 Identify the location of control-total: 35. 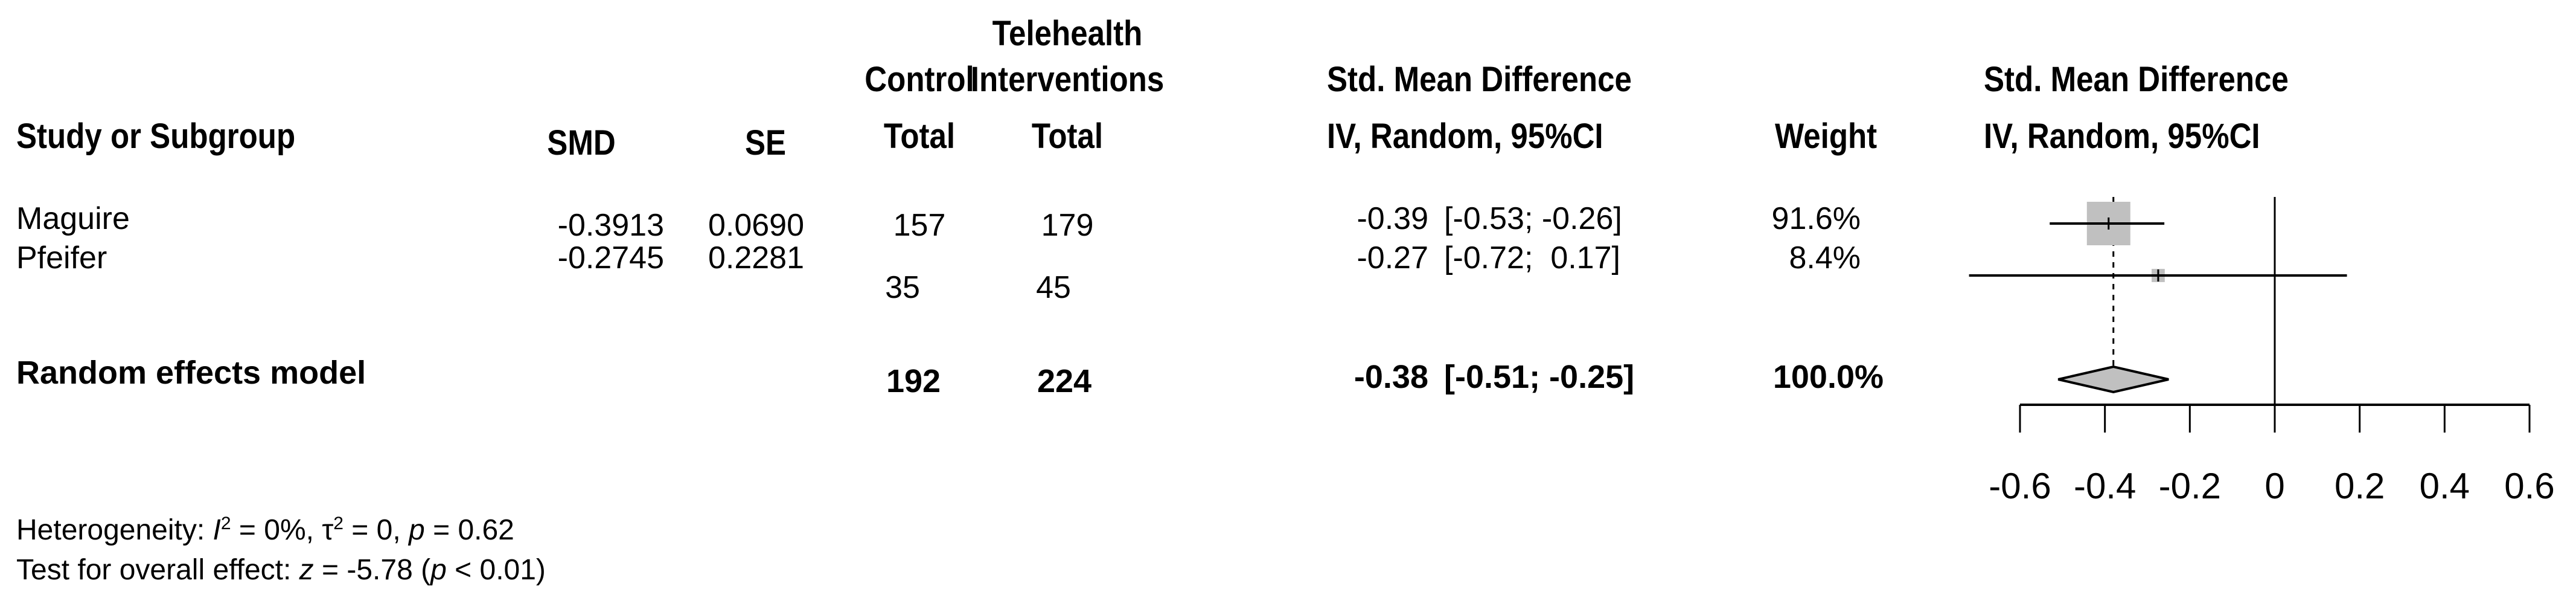
(903, 287).